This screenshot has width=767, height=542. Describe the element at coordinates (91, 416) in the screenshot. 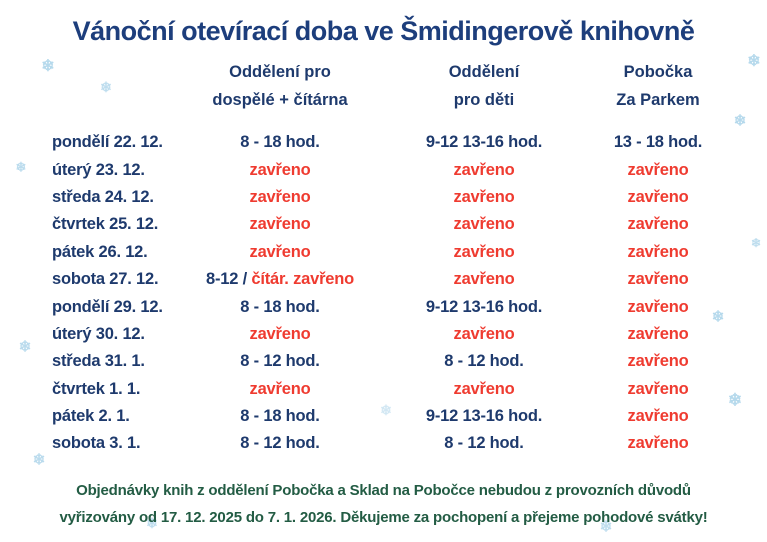

I see `row-date: pátek 2. 1.` at that location.